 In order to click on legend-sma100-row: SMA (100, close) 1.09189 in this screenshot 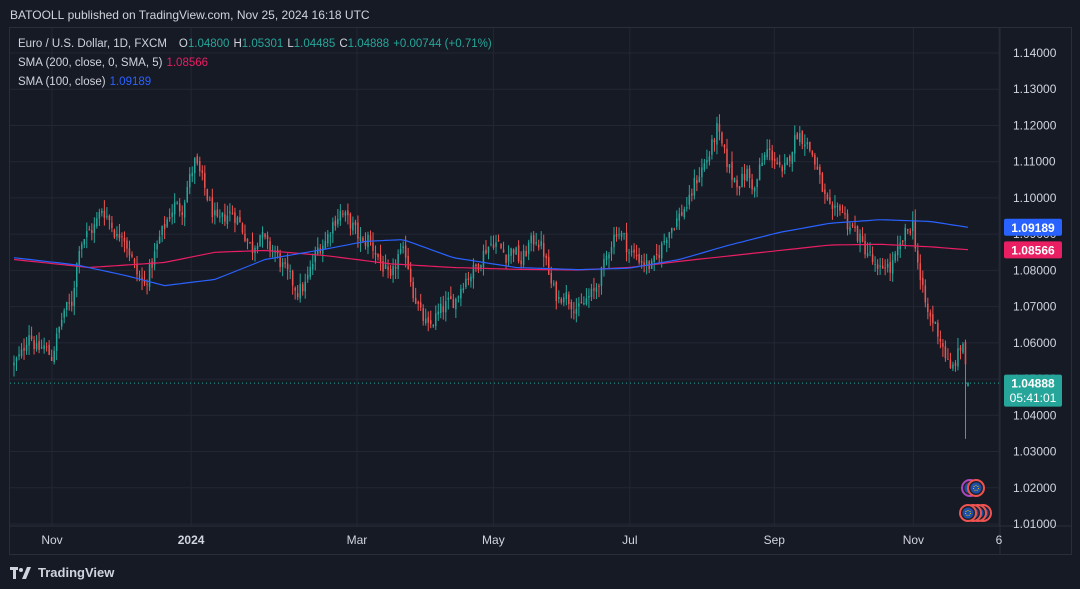, I will do `click(255, 82)`.